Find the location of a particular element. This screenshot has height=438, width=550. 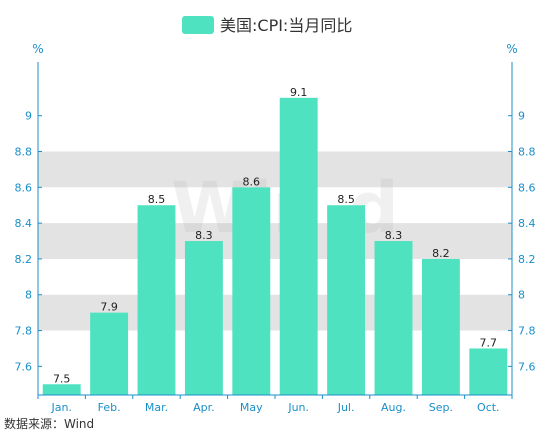

x-tick-label: Feb. is located at coordinates (109, 407).